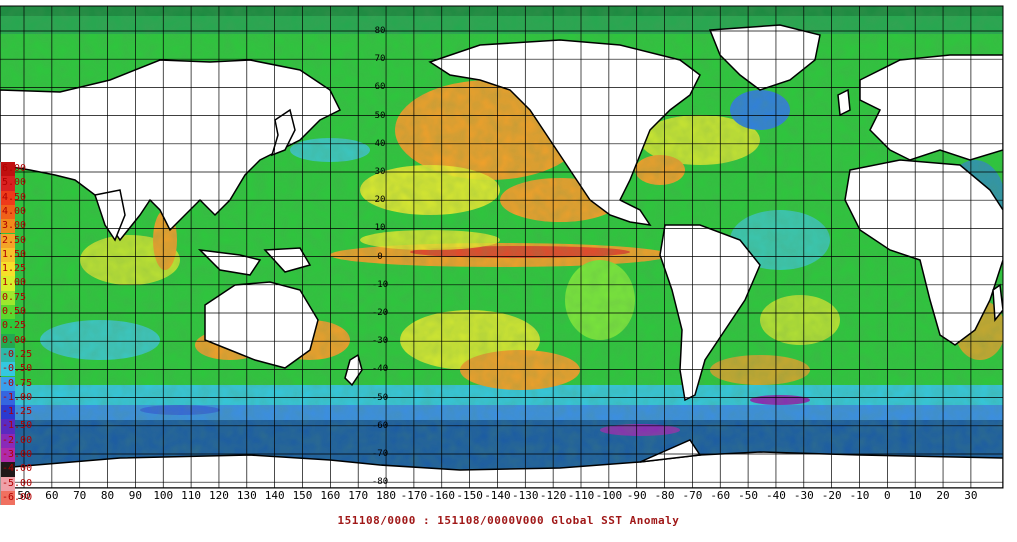  I want to click on lat-tick-label: 0, so click(380, 256).